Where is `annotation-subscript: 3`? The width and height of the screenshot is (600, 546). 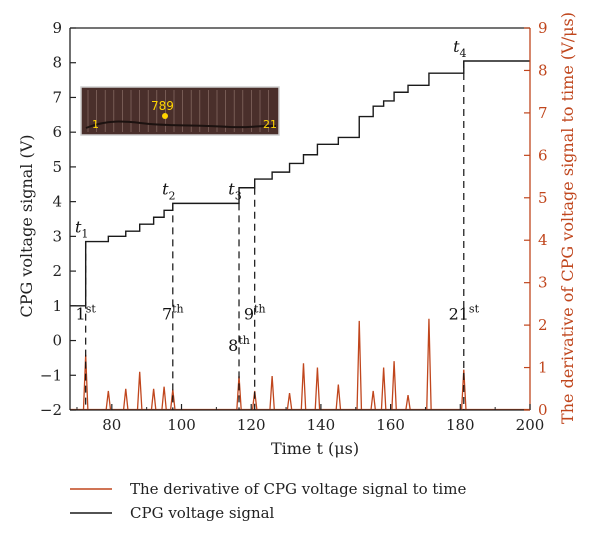
annotation-subscript: 3 is located at coordinates (238, 195).